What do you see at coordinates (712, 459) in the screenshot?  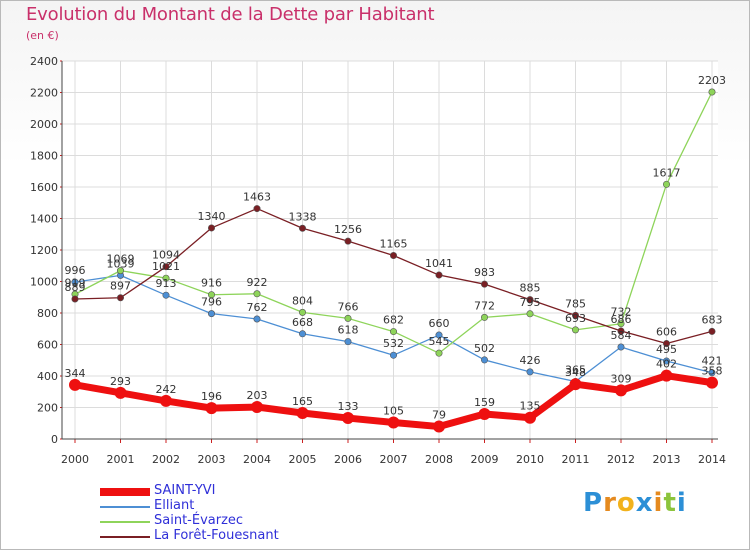 I see `x-tick-label: 2014` at bounding box center [712, 459].